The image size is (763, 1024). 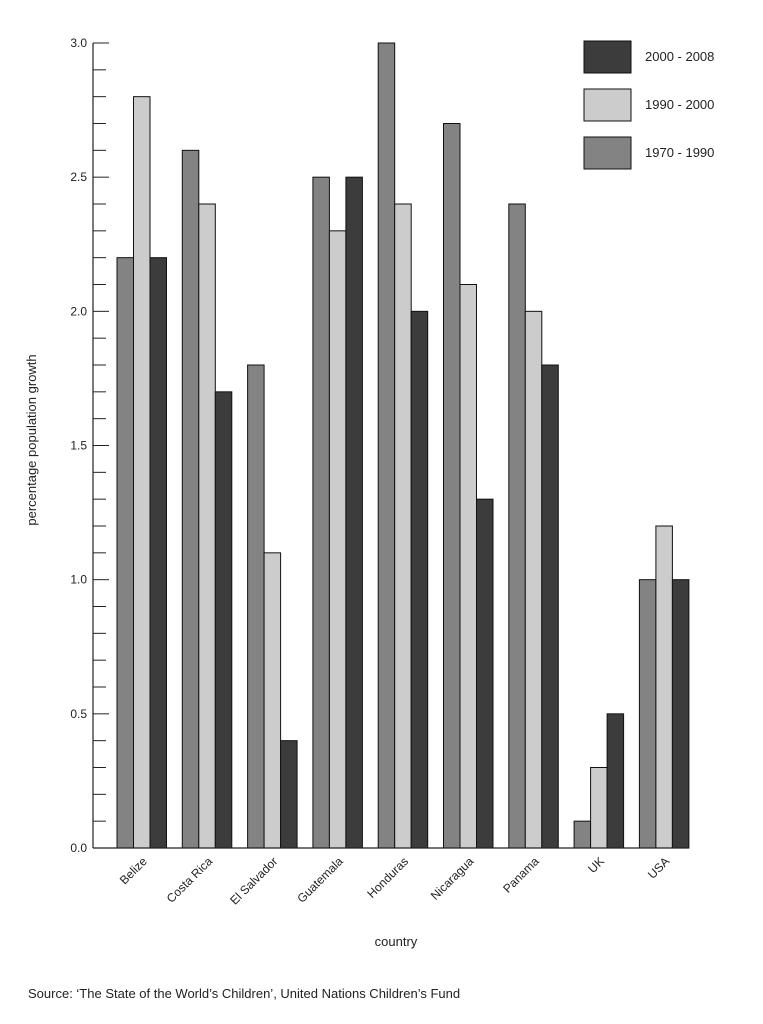 What do you see at coordinates (679, 152) in the screenshot?
I see `legend-label: 1970 - 1990` at bounding box center [679, 152].